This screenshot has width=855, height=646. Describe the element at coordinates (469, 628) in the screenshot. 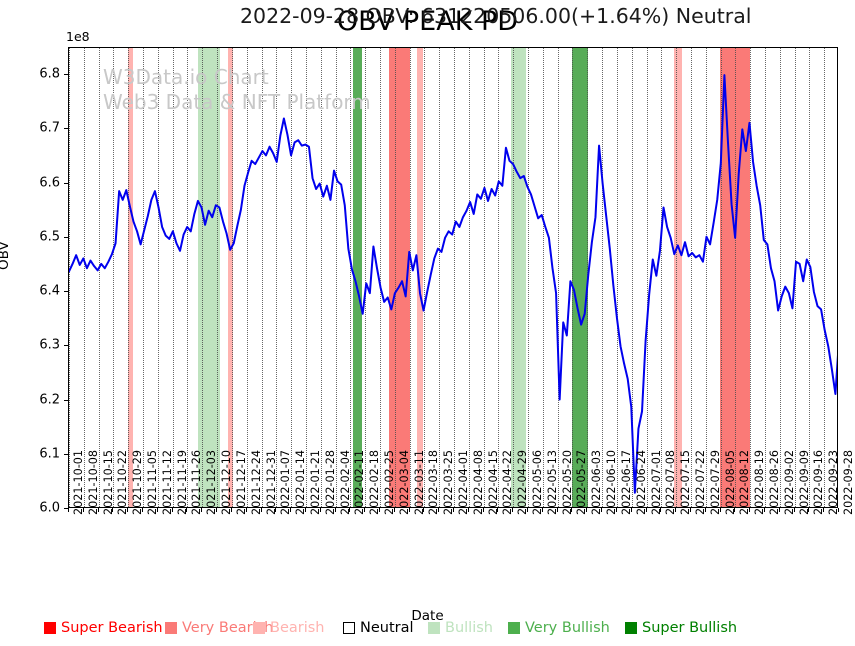

I see `legend-label: Bullish` at that location.